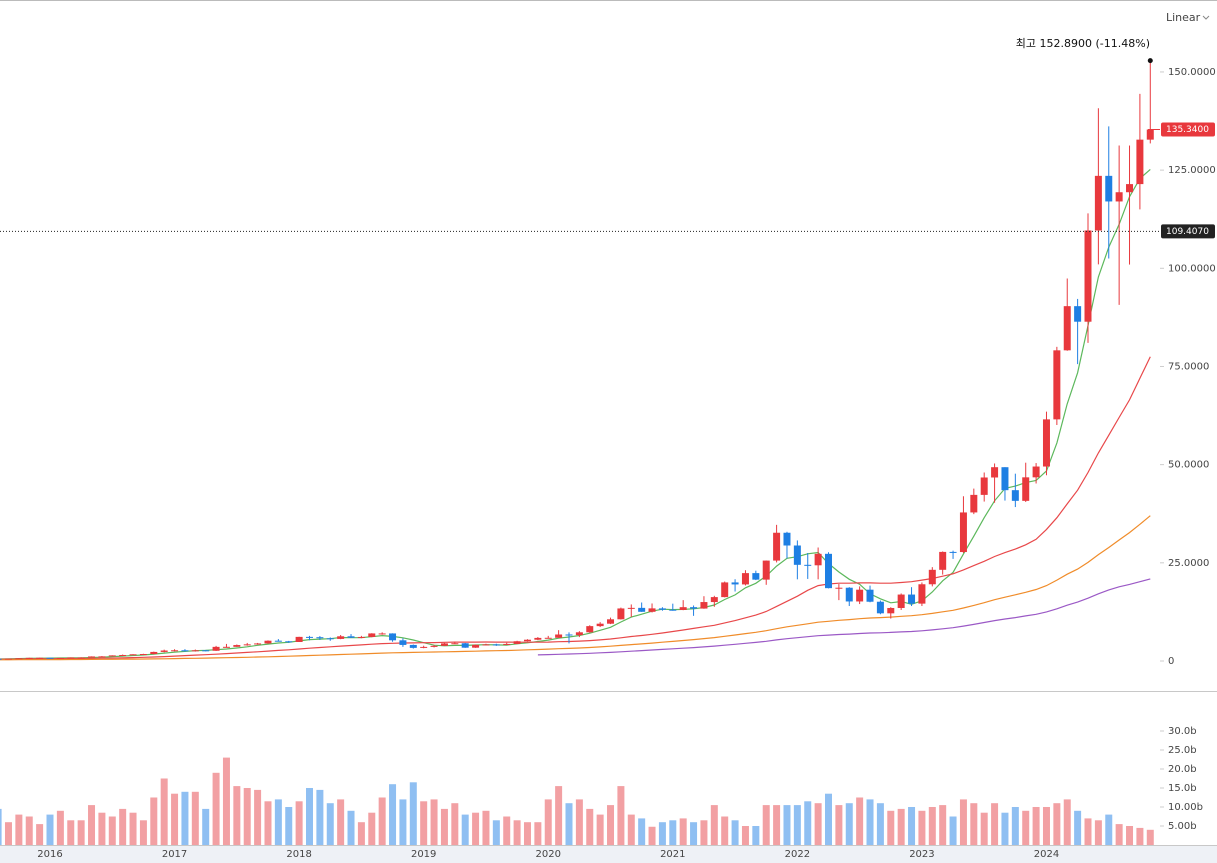 The width and height of the screenshot is (1217, 863). Describe the element at coordinates (548, 854) in the screenshot. I see `x-tick-label: 2020` at that location.